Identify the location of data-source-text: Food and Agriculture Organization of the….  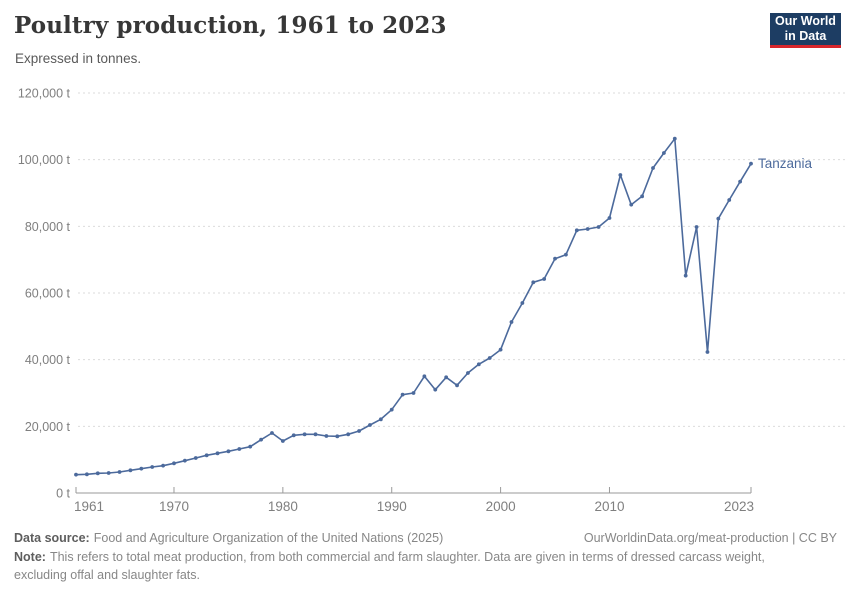
(268, 538).